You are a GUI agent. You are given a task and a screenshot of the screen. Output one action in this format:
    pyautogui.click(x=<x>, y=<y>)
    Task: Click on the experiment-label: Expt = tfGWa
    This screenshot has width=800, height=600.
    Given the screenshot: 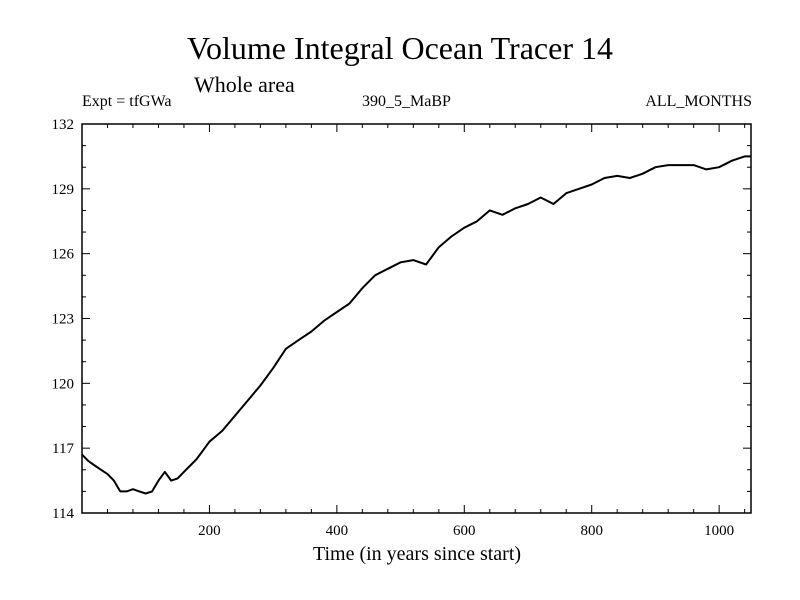 What is the action you would take?
    pyautogui.click(x=127, y=101)
    